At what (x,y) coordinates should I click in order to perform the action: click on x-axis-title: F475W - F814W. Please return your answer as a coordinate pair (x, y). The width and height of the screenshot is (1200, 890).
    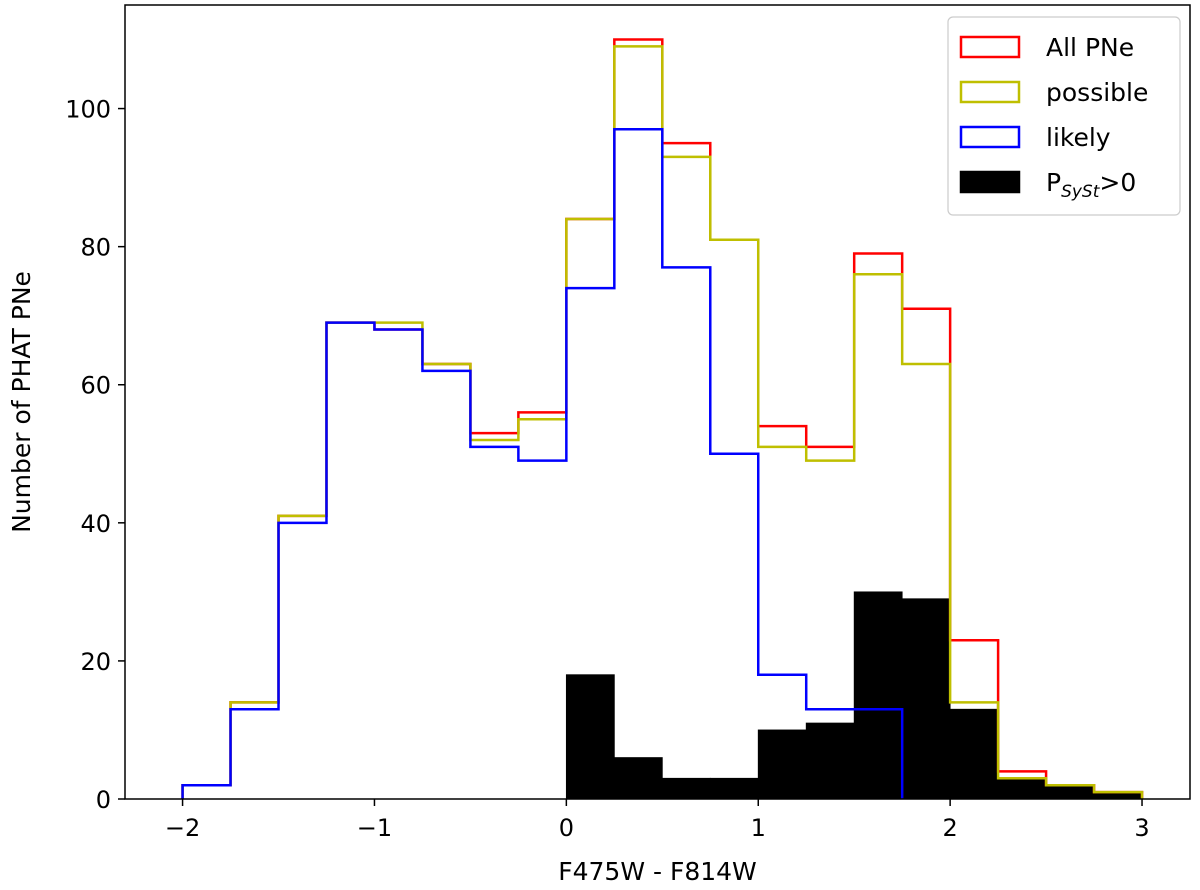
    Looking at the image, I should click on (657, 871).